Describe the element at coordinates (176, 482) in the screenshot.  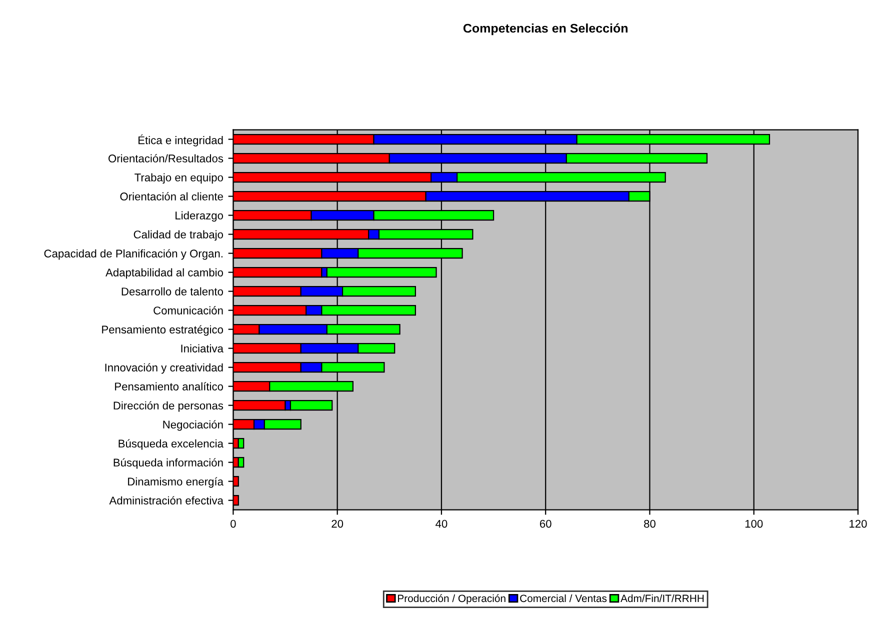
I see `y-tick-label: Dinamismo energía` at that location.